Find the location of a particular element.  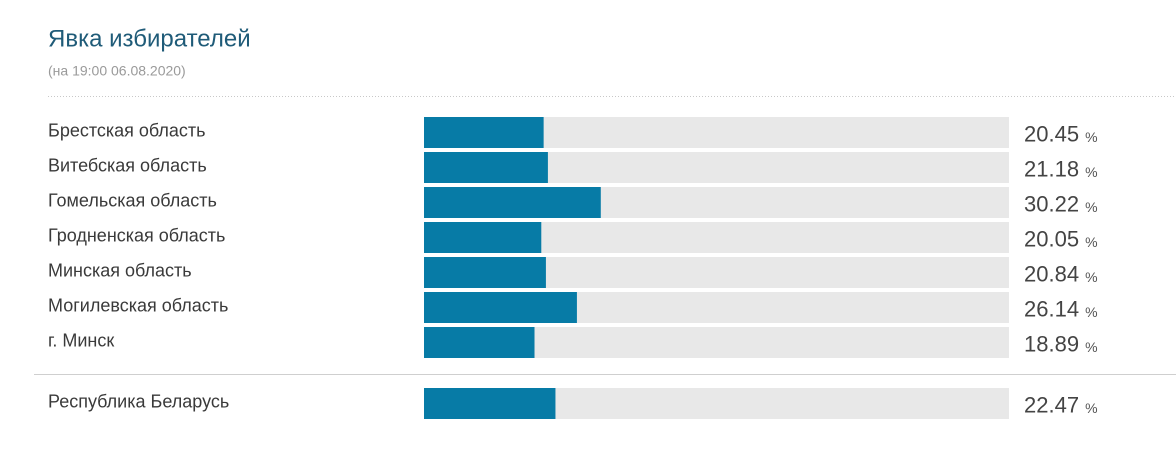

row-label: Брестская область is located at coordinates (127, 130).